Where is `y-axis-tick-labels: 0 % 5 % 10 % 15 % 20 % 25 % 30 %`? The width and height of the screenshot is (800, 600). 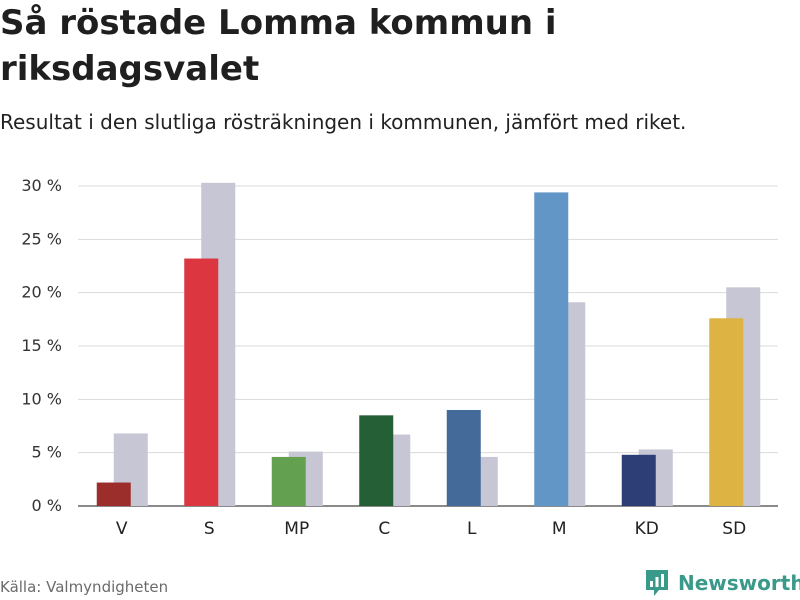
y-axis-tick-labels: 0 % 5 % 10 % 15 % 20 % 25 % 30 % is located at coordinates (41, 345).